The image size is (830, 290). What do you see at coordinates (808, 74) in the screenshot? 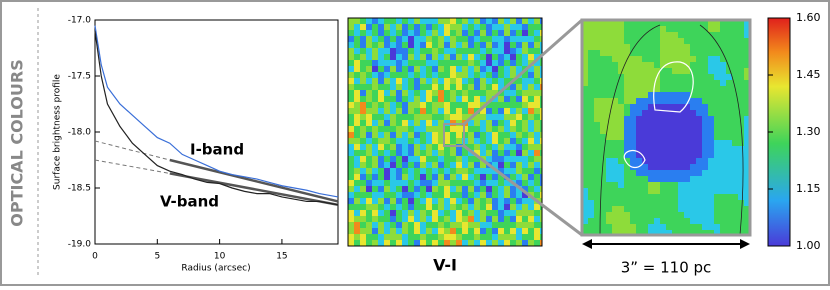
I see `colorbar-tick-label: 1.45` at bounding box center [808, 74].